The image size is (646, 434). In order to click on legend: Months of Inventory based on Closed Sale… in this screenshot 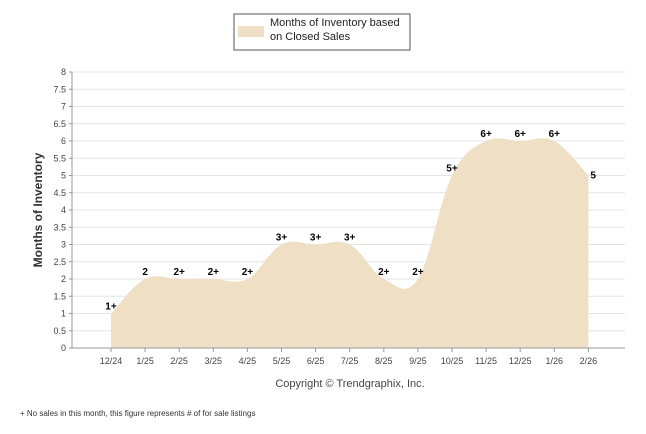, I will do `click(322, 32)`.